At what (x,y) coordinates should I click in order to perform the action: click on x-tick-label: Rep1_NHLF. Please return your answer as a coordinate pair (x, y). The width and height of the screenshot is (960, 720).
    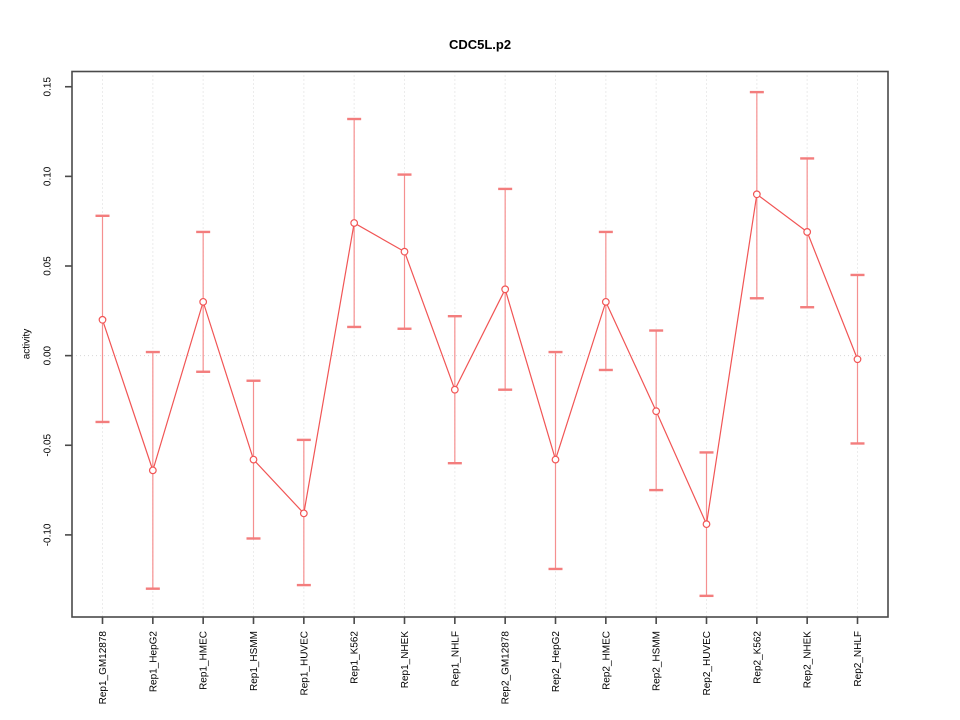
    Looking at the image, I should click on (455, 659).